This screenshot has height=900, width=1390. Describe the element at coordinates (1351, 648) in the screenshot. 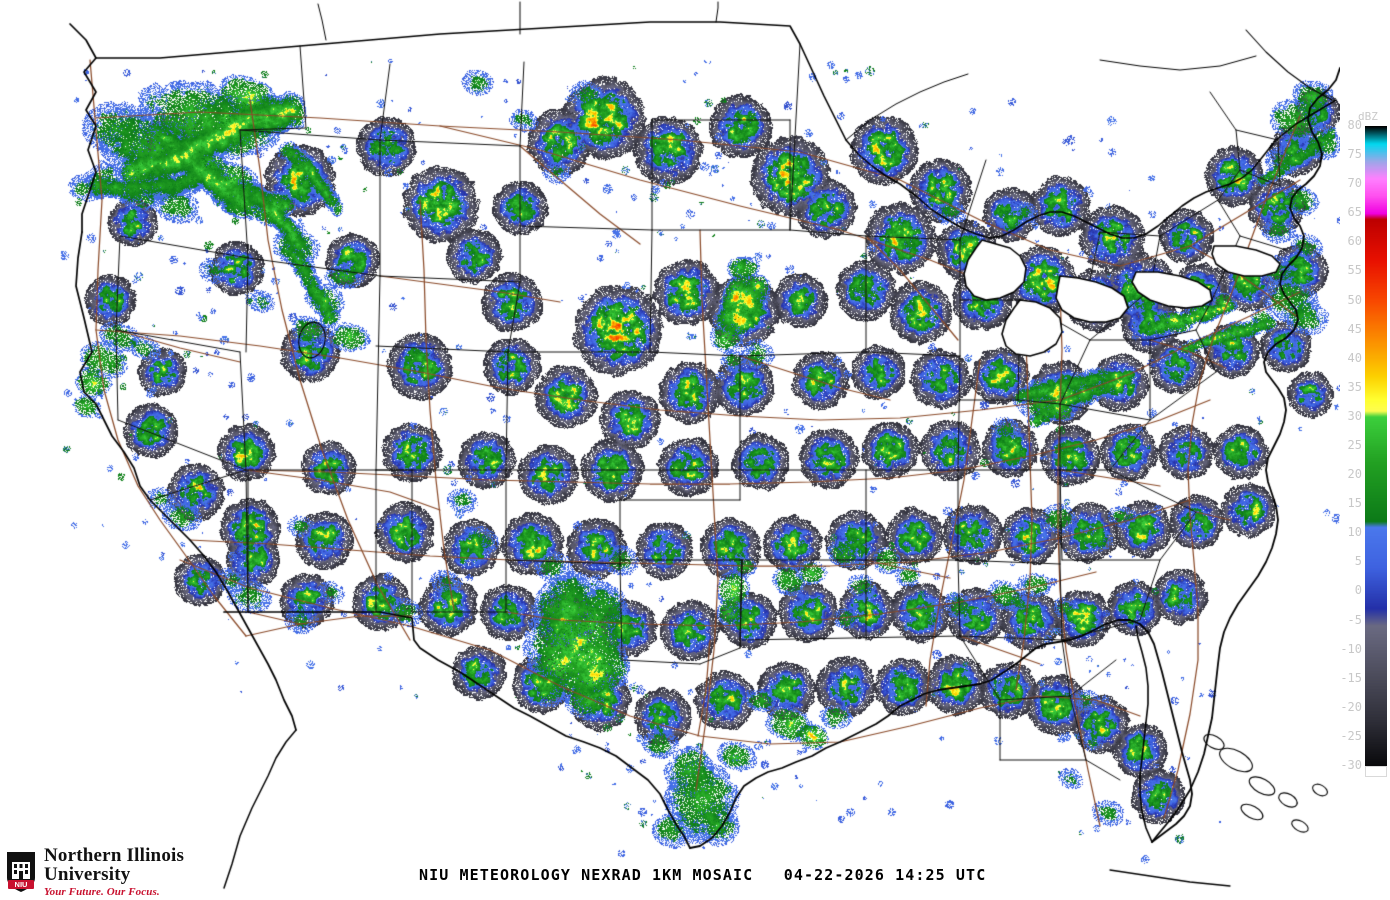

I see `colorbar-tick-minus10: -10` at that location.